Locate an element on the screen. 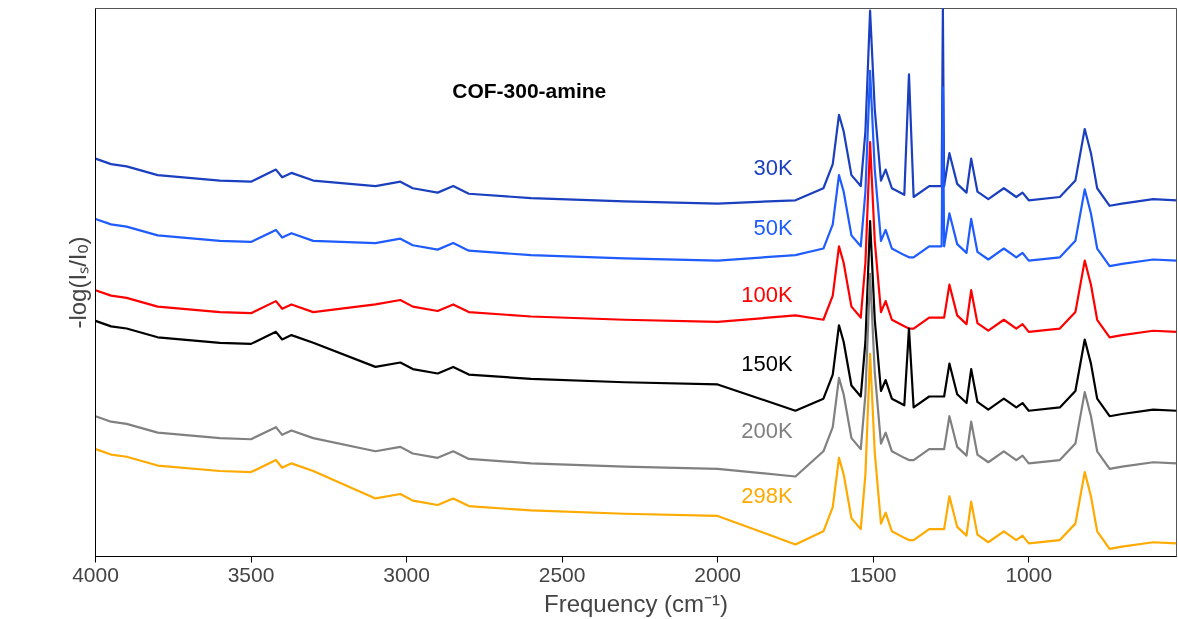 The width and height of the screenshot is (1178, 619). series-label: 50K is located at coordinates (773, 228).